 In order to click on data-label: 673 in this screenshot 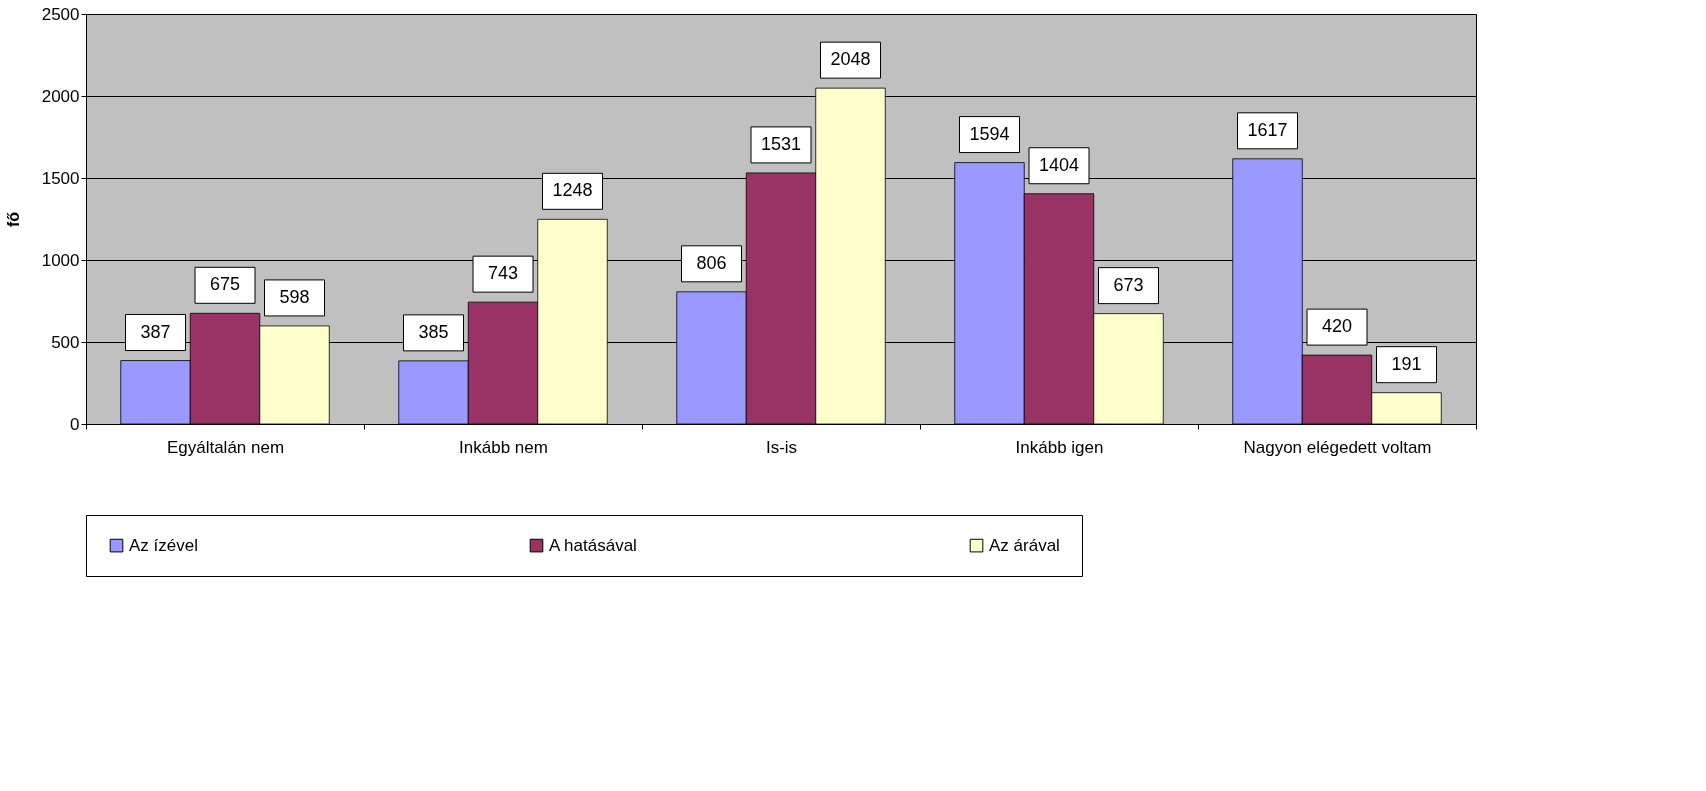, I will do `click(1128, 284)`.